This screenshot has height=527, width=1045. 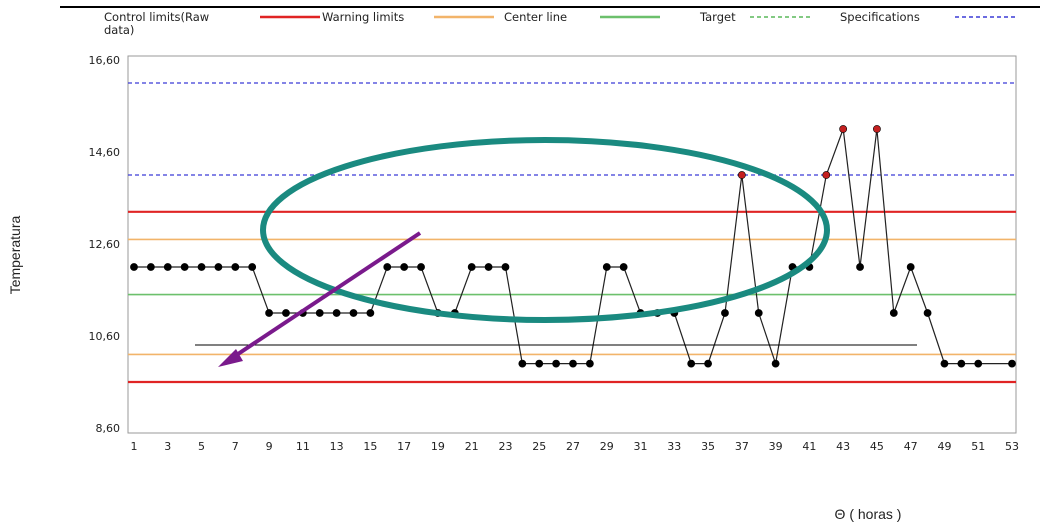 What do you see at coordinates (438, 446) in the screenshot?
I see `x-tick-label: 19` at bounding box center [438, 446].